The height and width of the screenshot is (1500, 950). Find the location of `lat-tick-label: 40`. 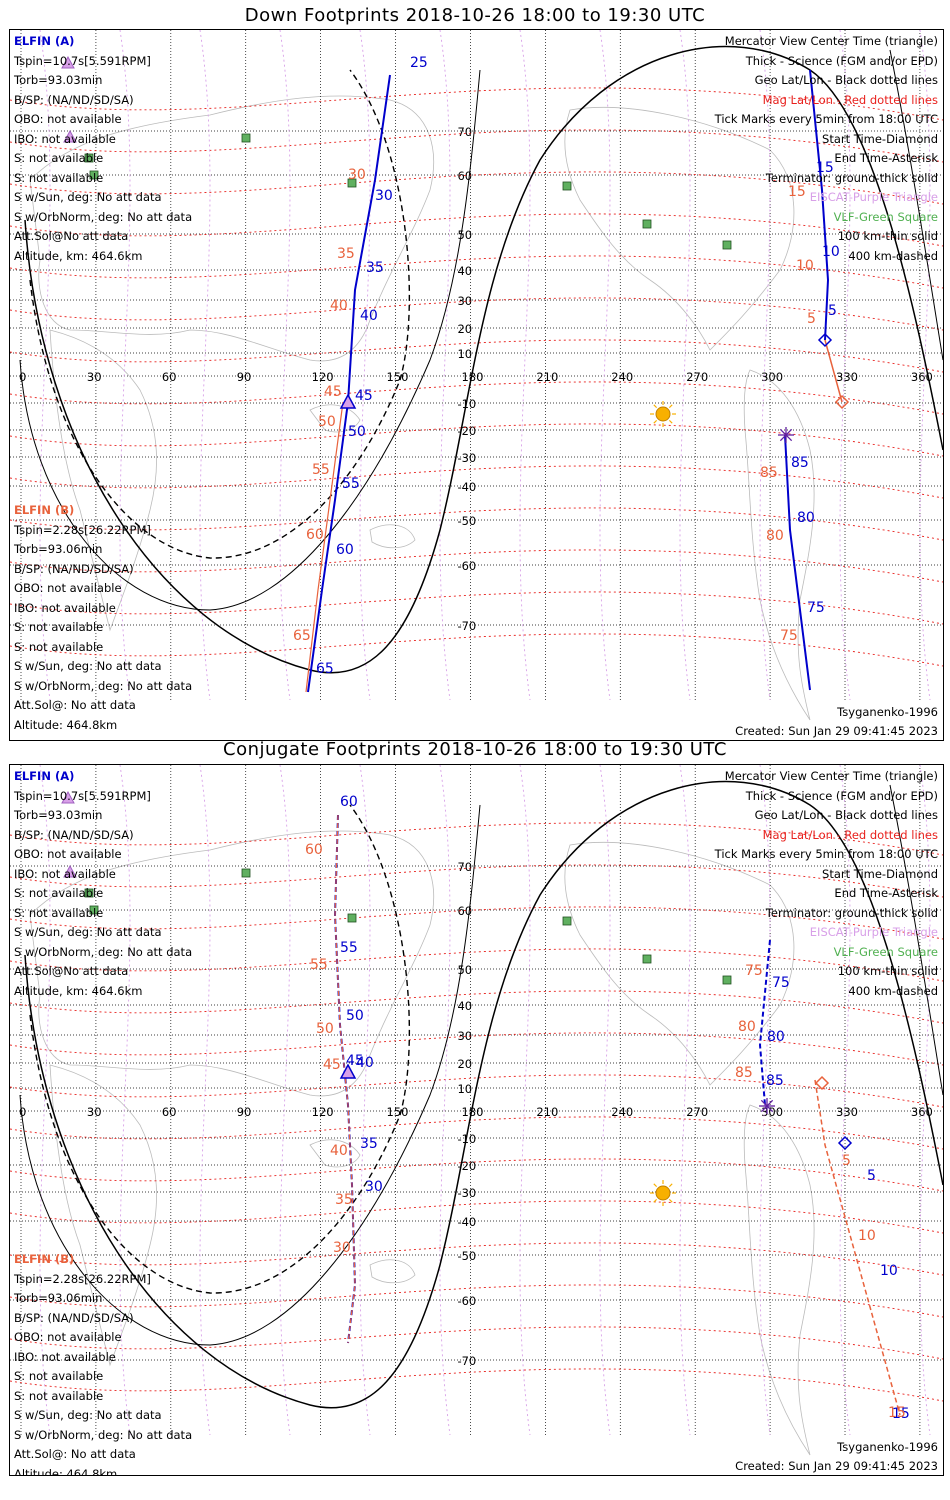

lat-tick-label: 40 is located at coordinates (464, 1006).